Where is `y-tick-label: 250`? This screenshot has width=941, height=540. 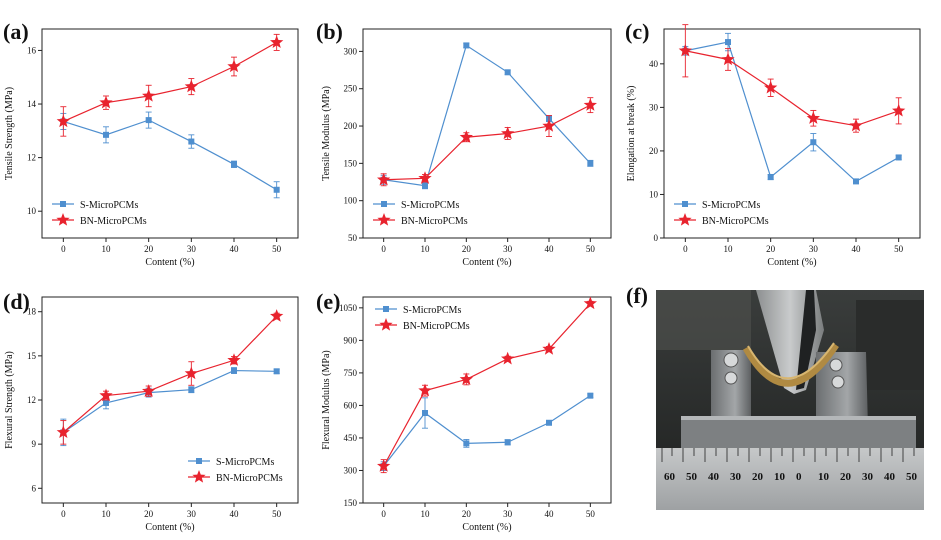 y-tick-label: 250 is located at coordinates (351, 89).